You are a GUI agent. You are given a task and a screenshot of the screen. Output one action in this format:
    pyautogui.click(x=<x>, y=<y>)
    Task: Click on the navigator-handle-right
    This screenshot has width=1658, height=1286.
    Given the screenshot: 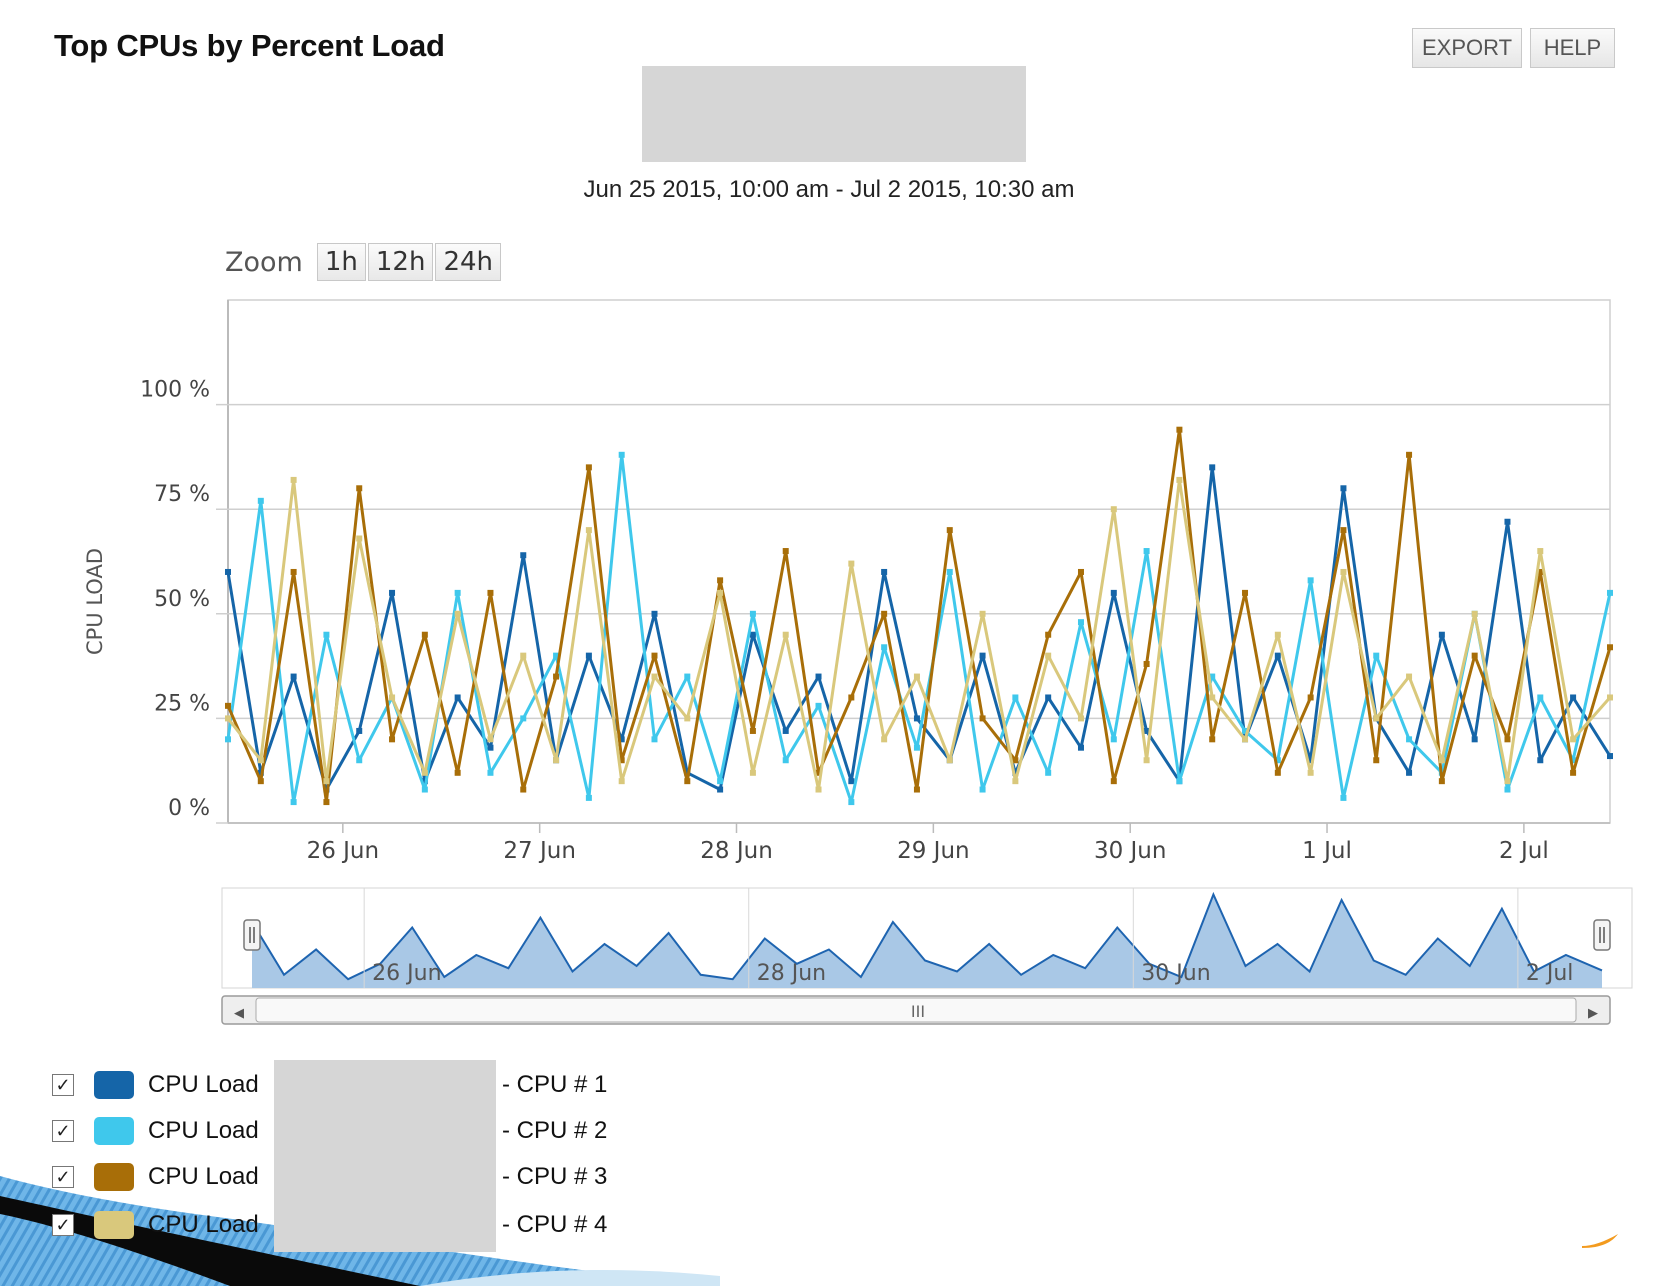 What is the action you would take?
    pyautogui.click(x=1602, y=935)
    